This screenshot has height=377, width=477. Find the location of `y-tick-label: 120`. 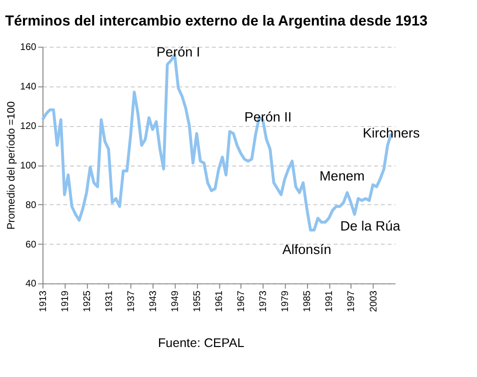

y-tick-label: 120 is located at coordinates (28, 126).